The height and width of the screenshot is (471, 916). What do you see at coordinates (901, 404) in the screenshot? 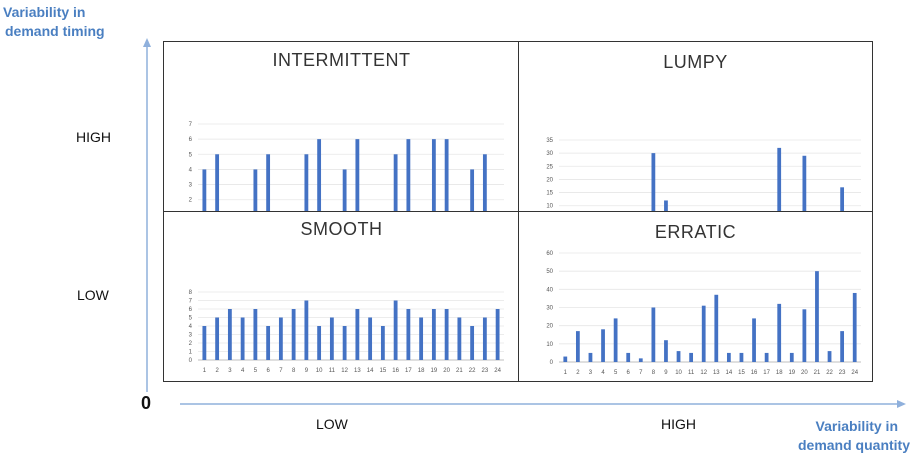
I see `x-axis-arrowhead` at bounding box center [901, 404].